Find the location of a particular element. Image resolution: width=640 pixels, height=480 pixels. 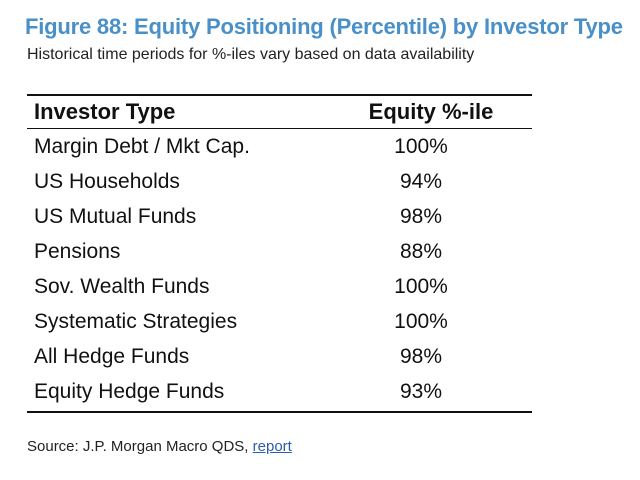

investor-type-cell: Margin Debt / Mkt Cap. is located at coordinates (142, 146).